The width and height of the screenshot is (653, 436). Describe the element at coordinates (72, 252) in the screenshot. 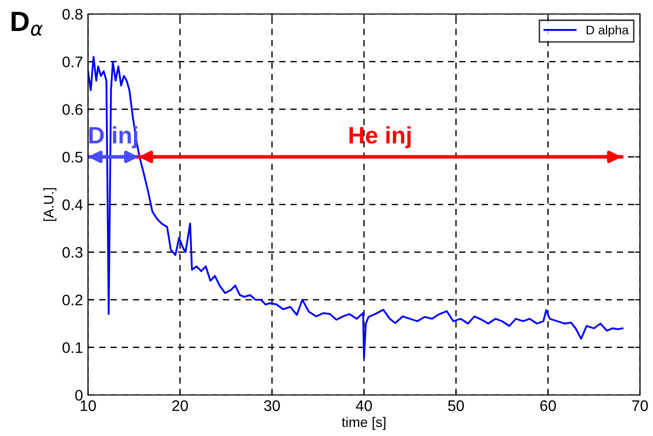

I see `y-tick-label: 0.3` at that location.